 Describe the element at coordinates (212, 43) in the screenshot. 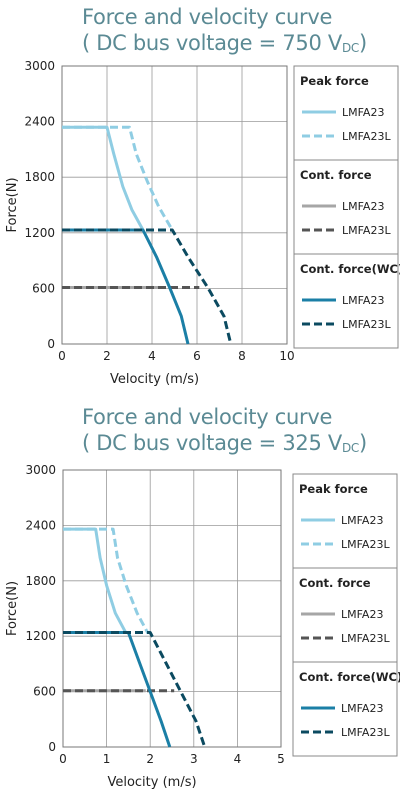

I see `chart-title-line2-prefix: ( DC bus voltage = 750 V` at that location.